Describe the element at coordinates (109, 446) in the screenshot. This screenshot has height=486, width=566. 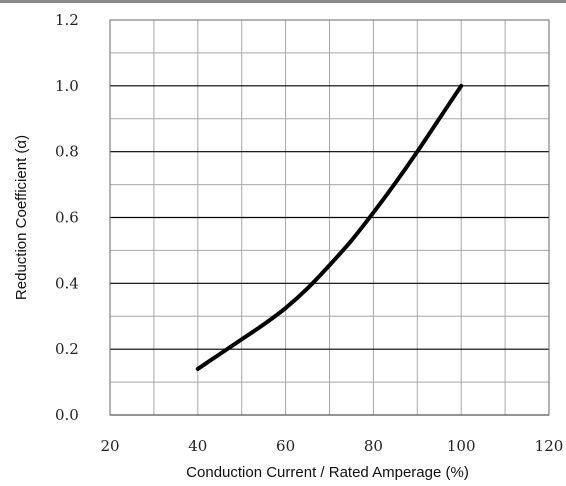
I see `x-tick-label: 20` at that location.